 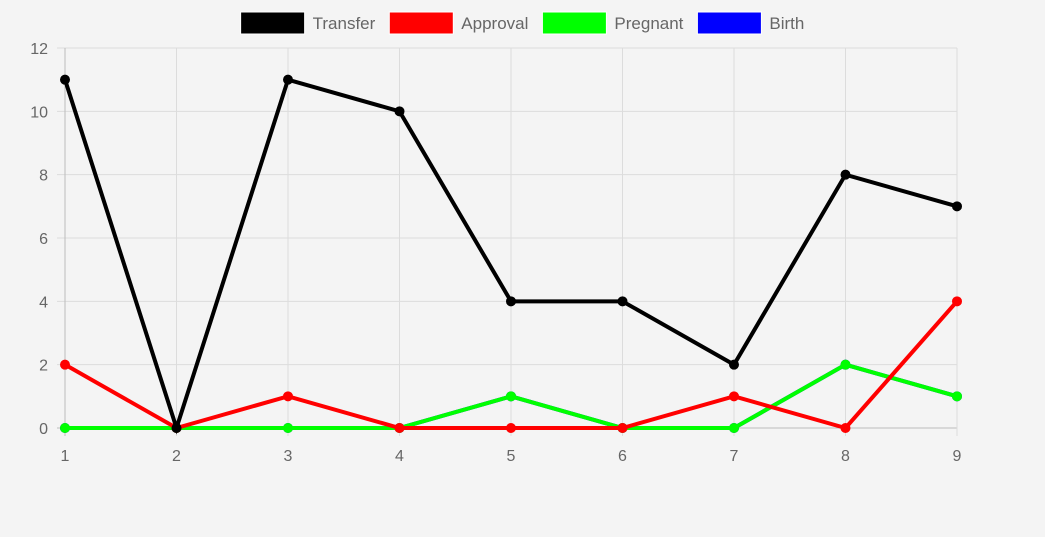 What do you see at coordinates (845, 456) in the screenshot?
I see `x-tick-label: 8` at bounding box center [845, 456].